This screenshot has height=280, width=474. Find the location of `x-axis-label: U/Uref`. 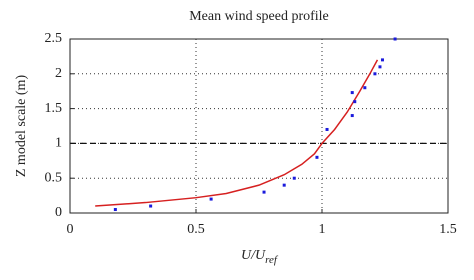

x-axis-label: U/Uref is located at coordinates (260, 256).